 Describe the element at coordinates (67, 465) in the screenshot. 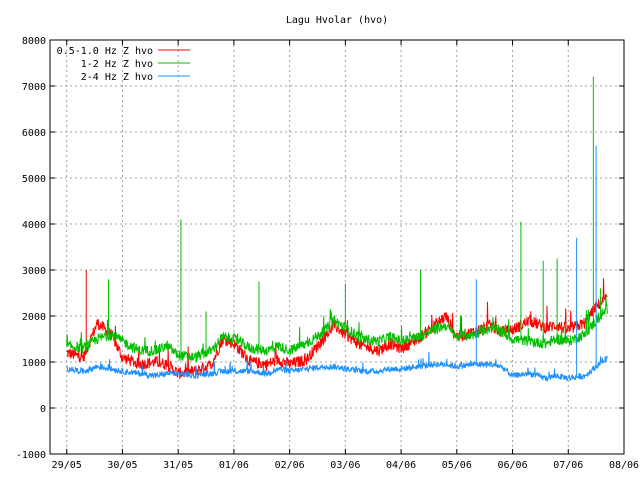

I see `x-tick-label: 29/05` at that location.